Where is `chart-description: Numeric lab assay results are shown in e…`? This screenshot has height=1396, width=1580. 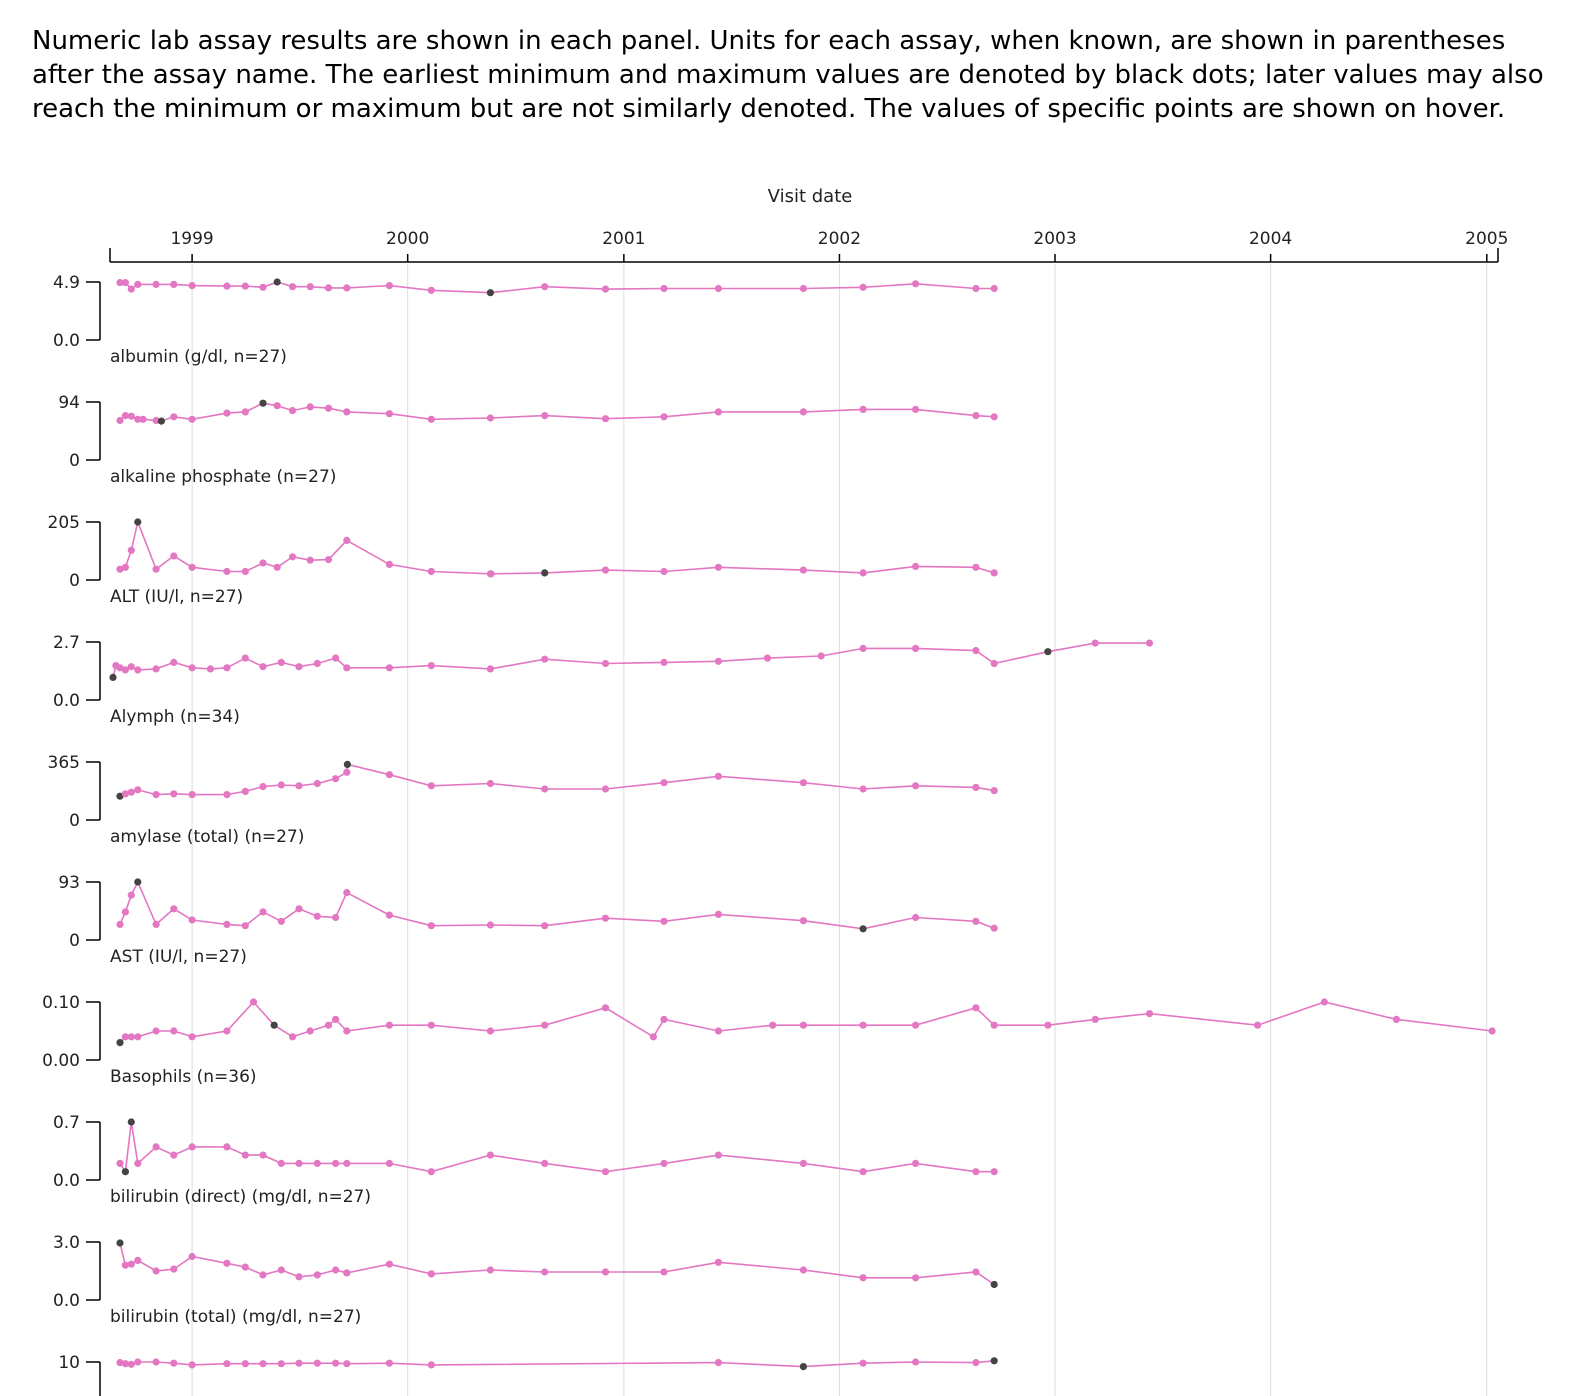 chart-description: Numeric lab assay results are shown in e… is located at coordinates (788, 75).